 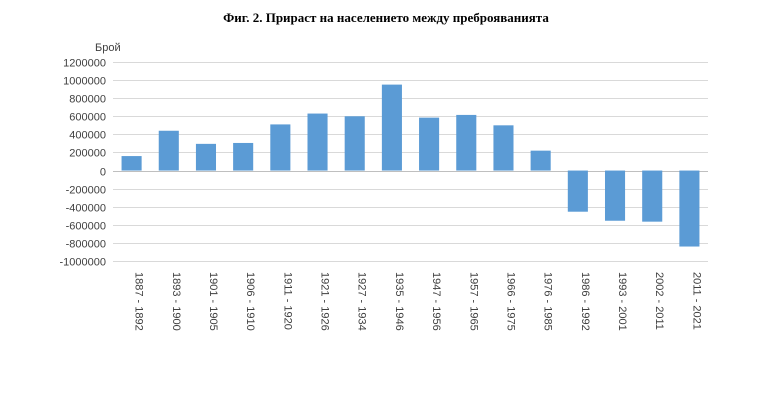 What do you see at coordinates (86, 209) in the screenshot?
I see `y-tick-label: -400000` at bounding box center [86, 209].